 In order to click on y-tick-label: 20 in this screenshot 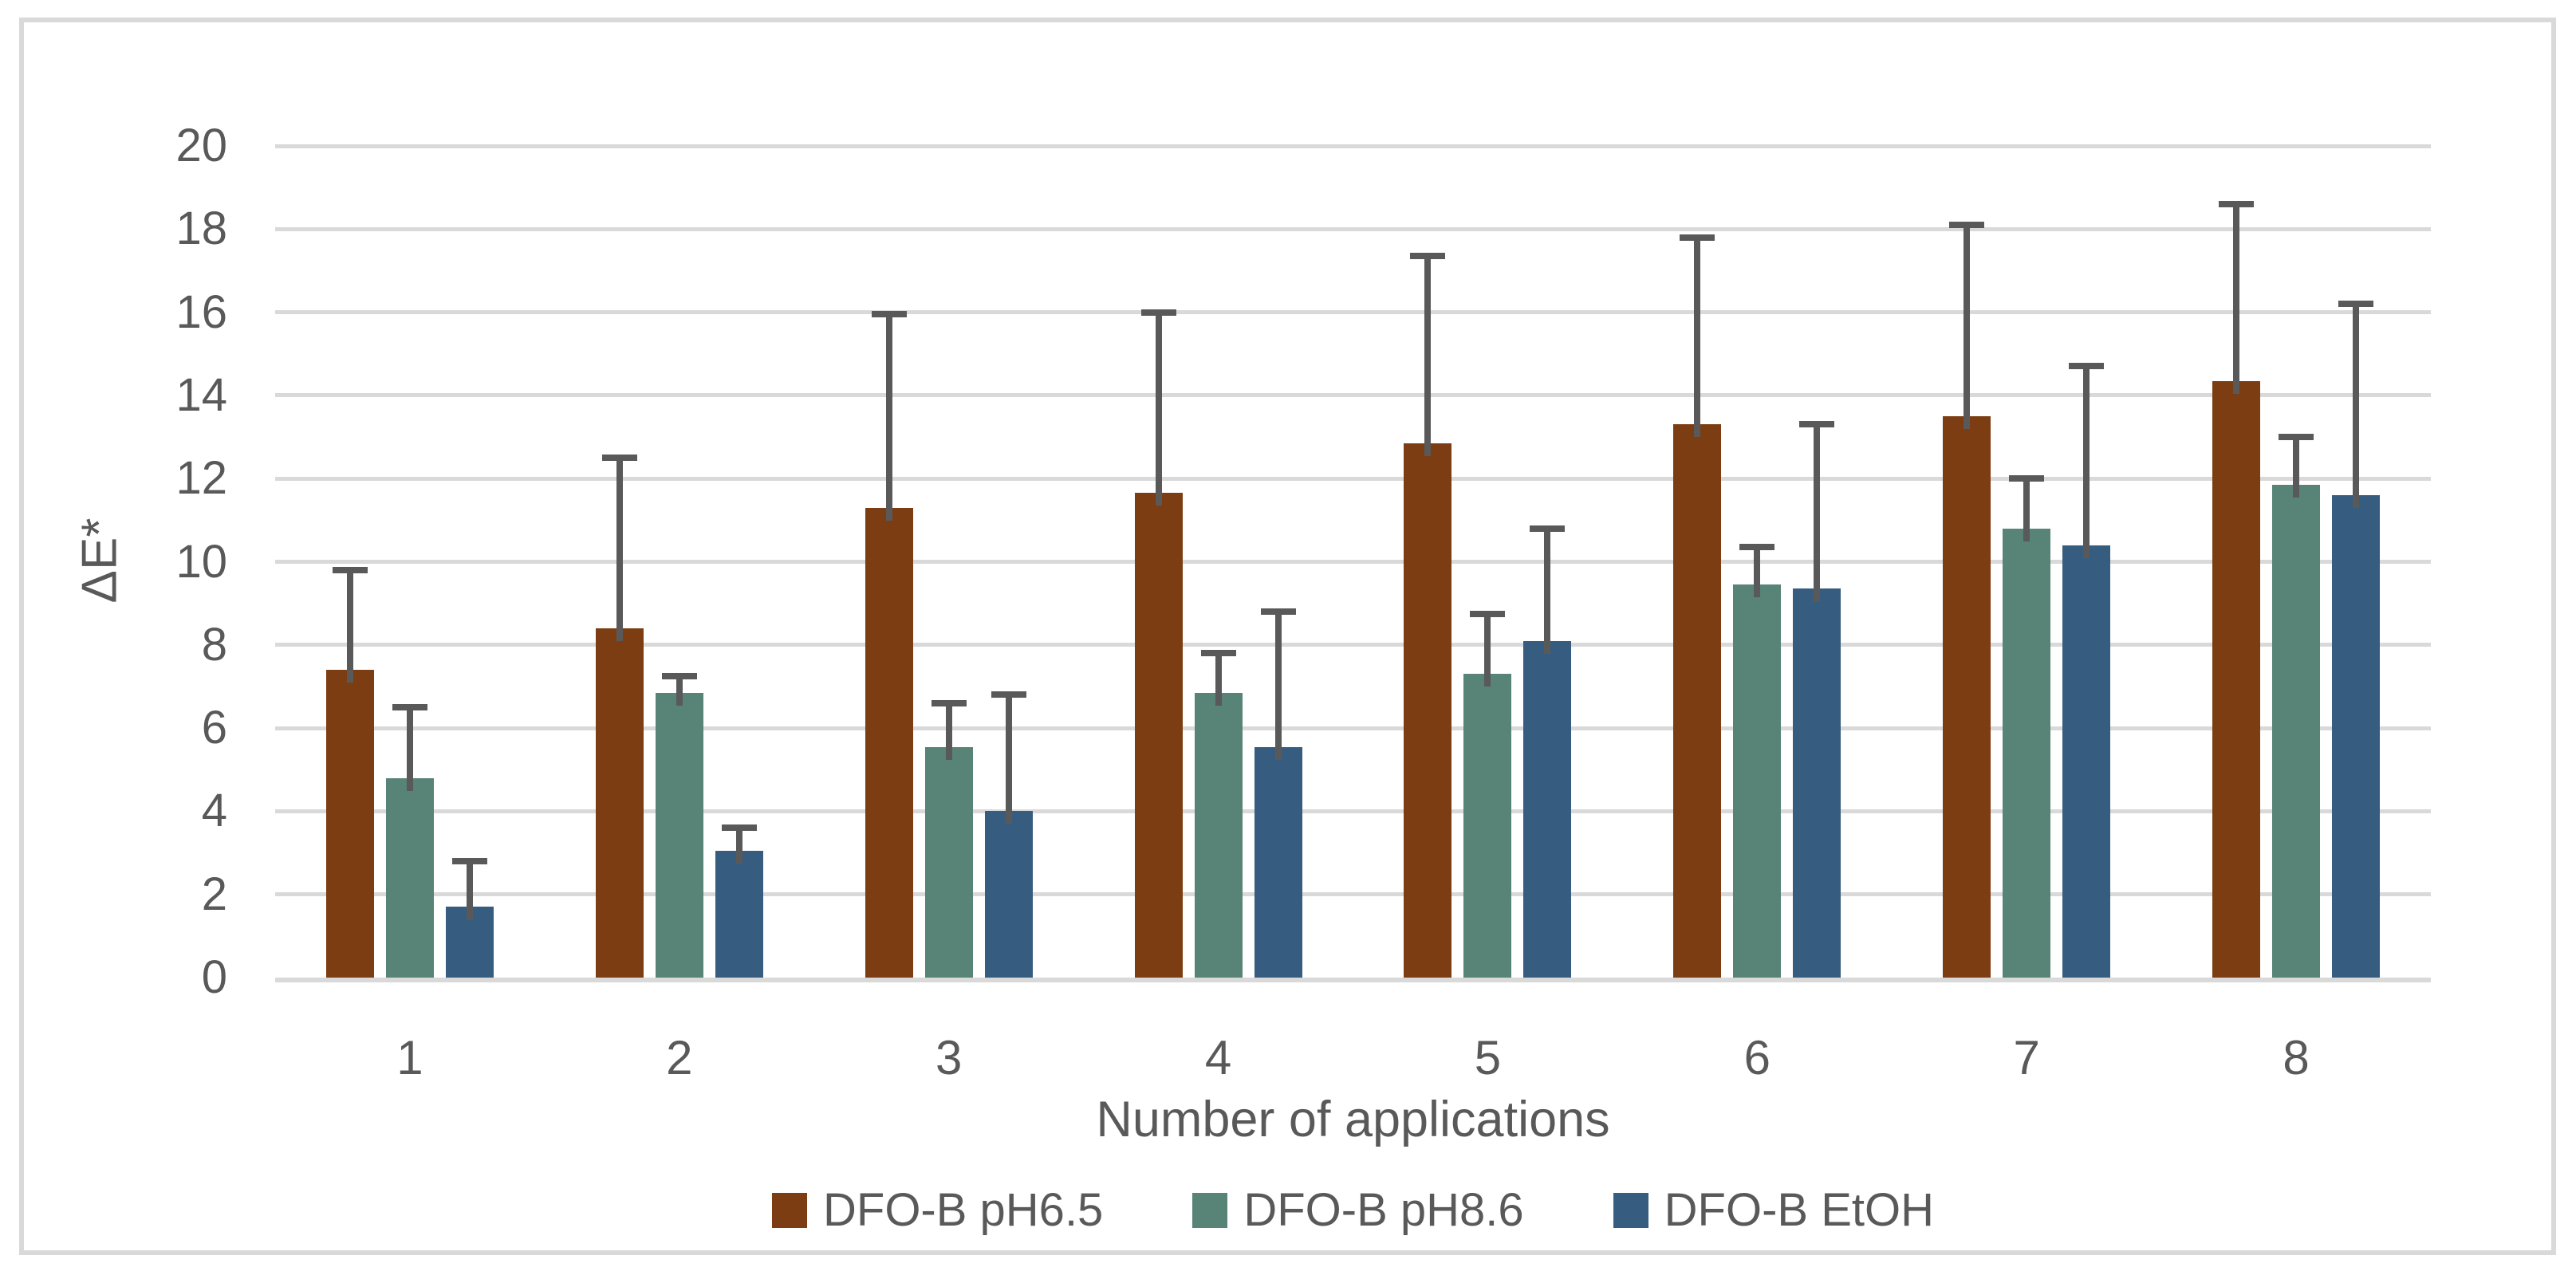, I will do `click(201, 145)`.